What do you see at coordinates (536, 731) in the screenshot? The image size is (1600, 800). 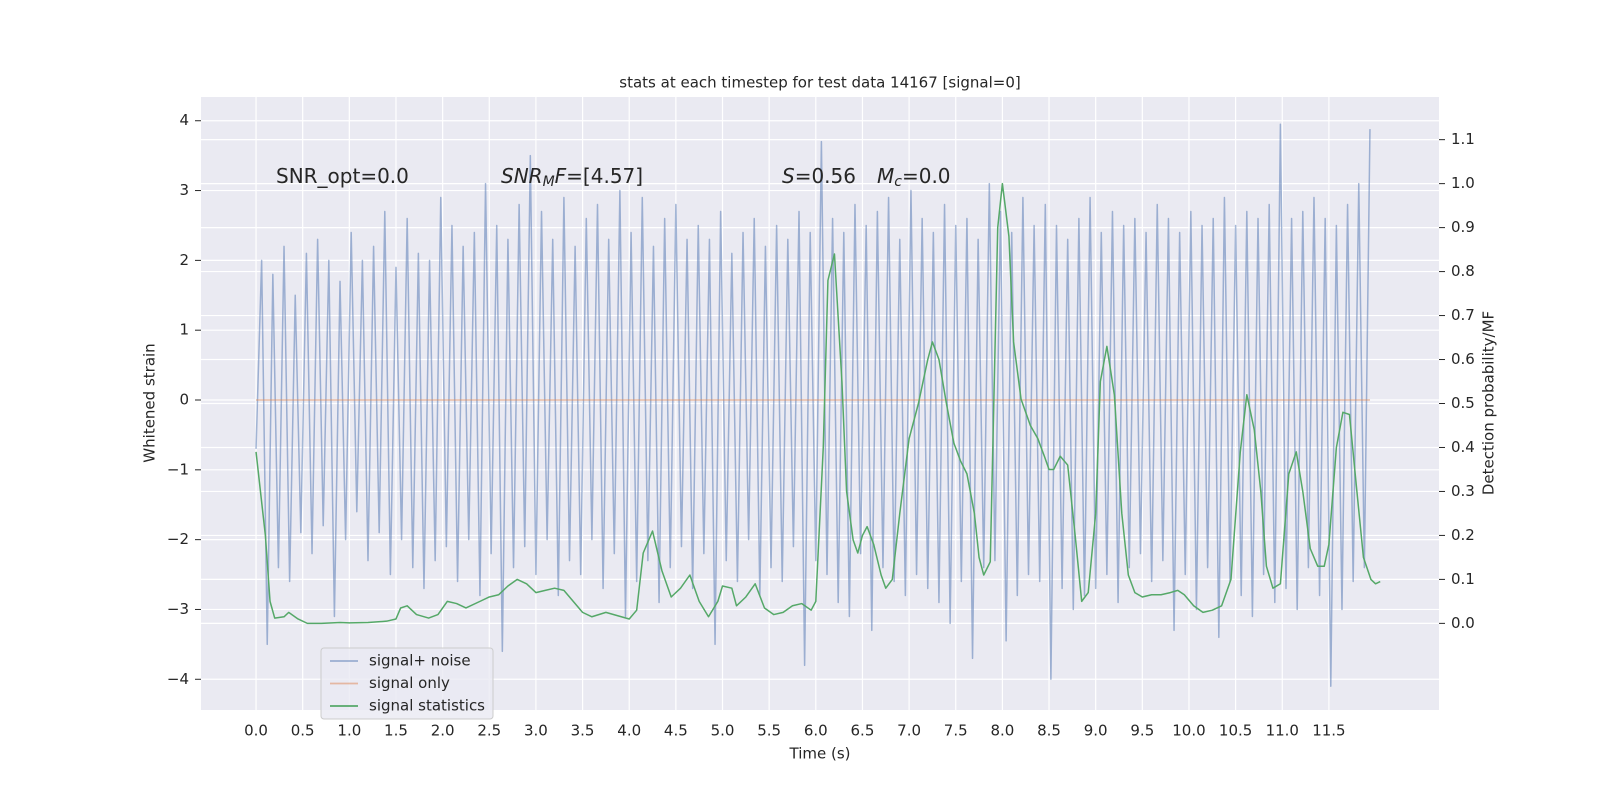 I see `x-tick-label: 3.0` at bounding box center [536, 731].